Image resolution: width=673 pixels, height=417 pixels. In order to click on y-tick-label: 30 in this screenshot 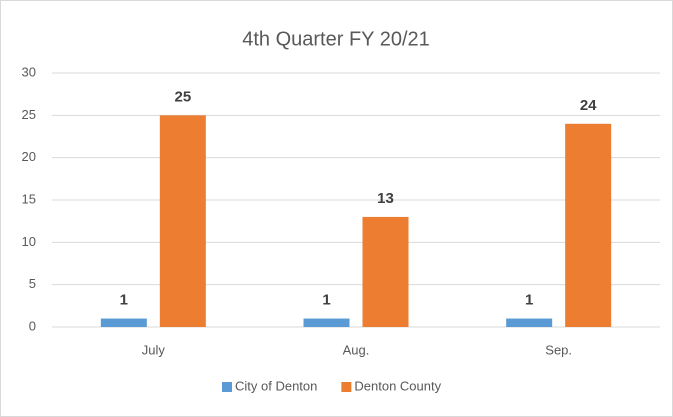, I will do `click(29, 71)`.